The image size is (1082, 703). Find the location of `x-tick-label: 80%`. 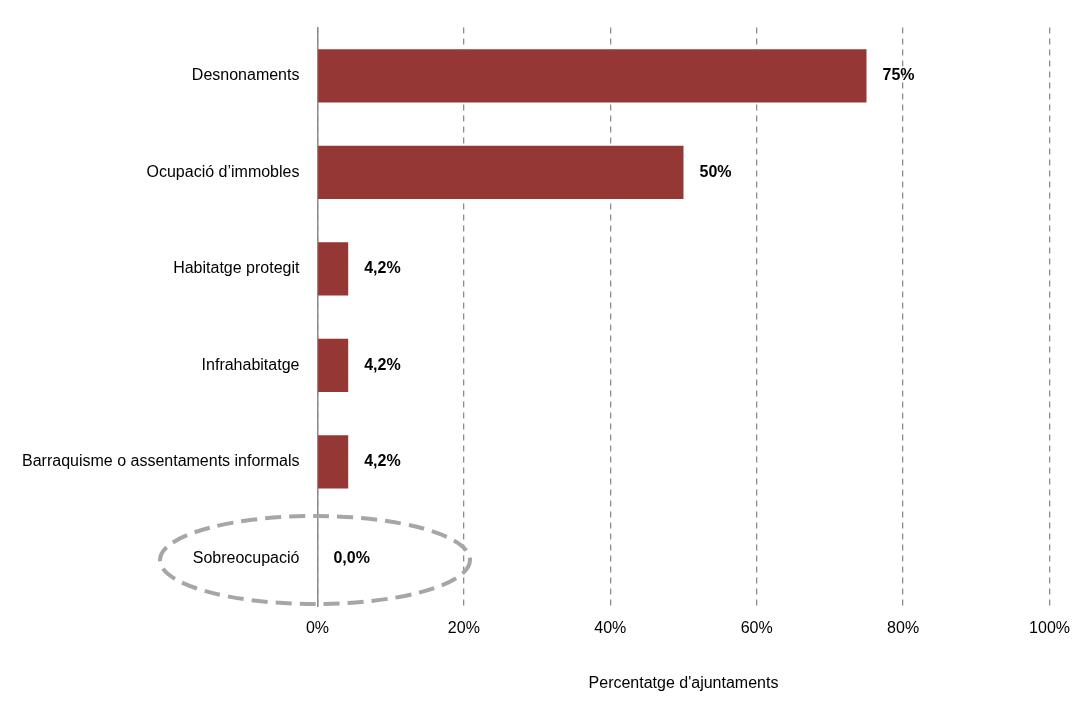

x-tick-label: 80% is located at coordinates (903, 627).